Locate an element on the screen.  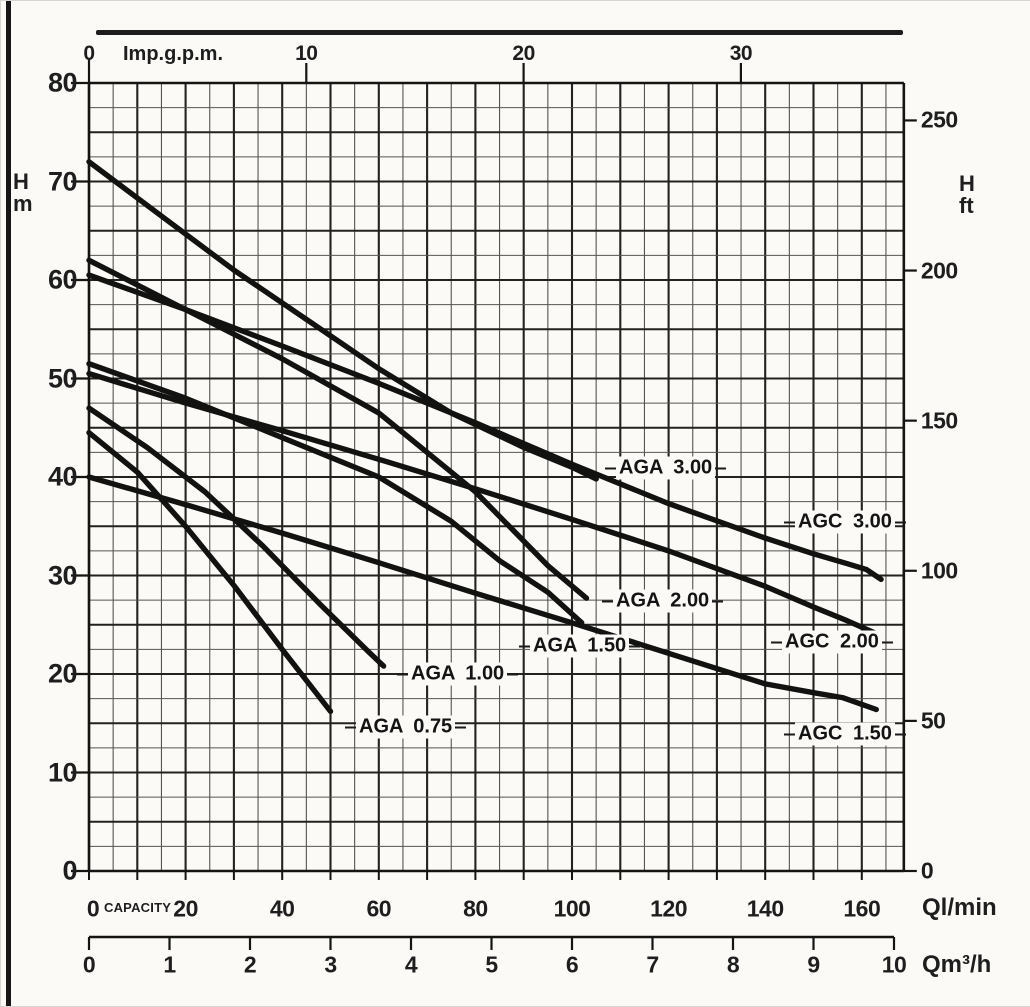
lmin-tick-label: 60 is located at coordinates (379, 908).